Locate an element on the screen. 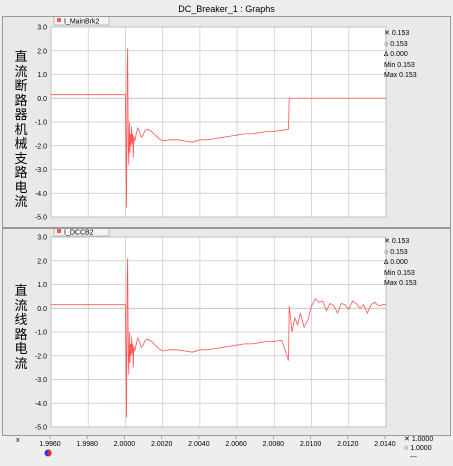 This screenshot has width=453, height=466. x-axis-label: x is located at coordinates (18, 440).